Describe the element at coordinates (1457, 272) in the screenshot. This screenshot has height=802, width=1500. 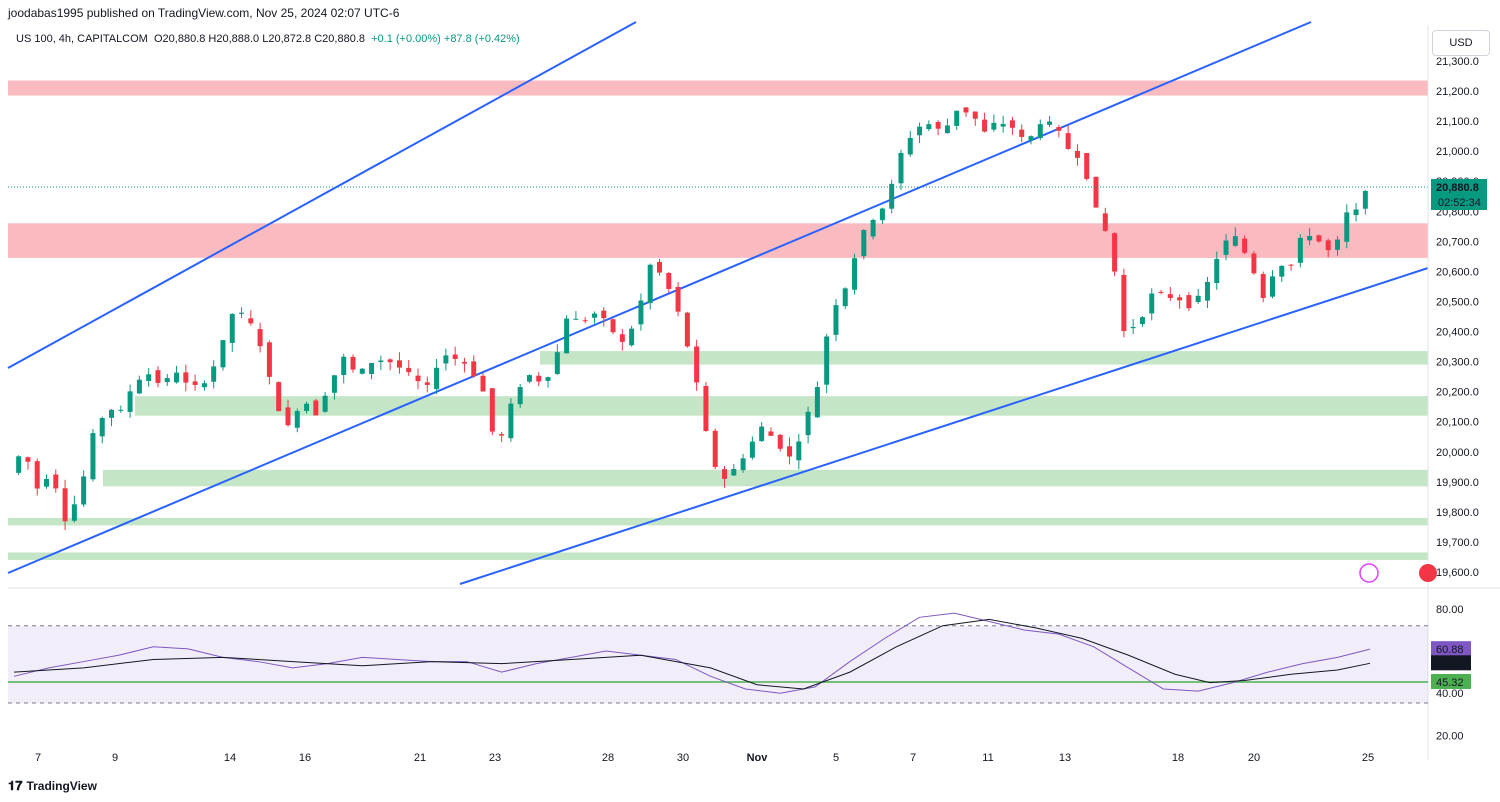
I see `price-tick-label: 20,600.0` at that location.